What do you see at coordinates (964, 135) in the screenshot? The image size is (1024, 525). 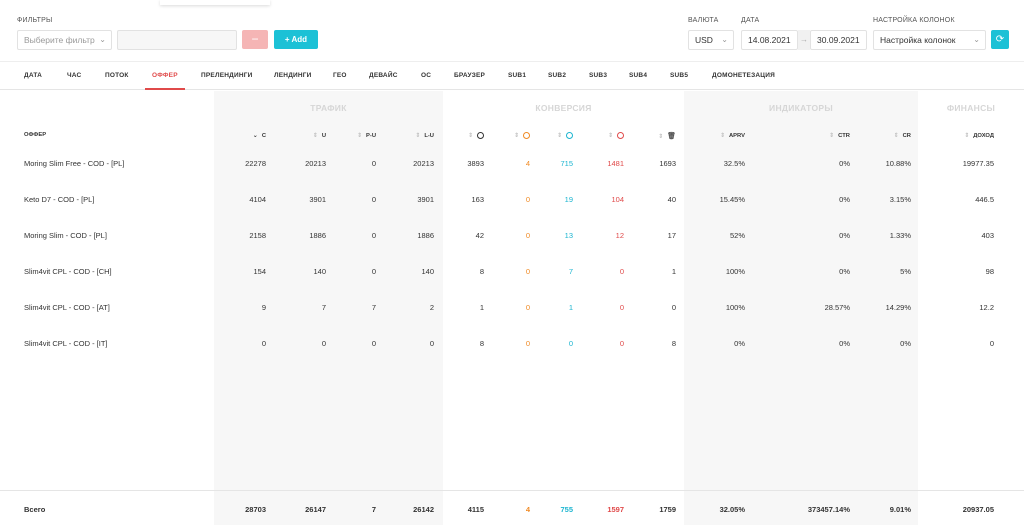 I see `col-income: ⇕ ДОХОД` at bounding box center [964, 135].